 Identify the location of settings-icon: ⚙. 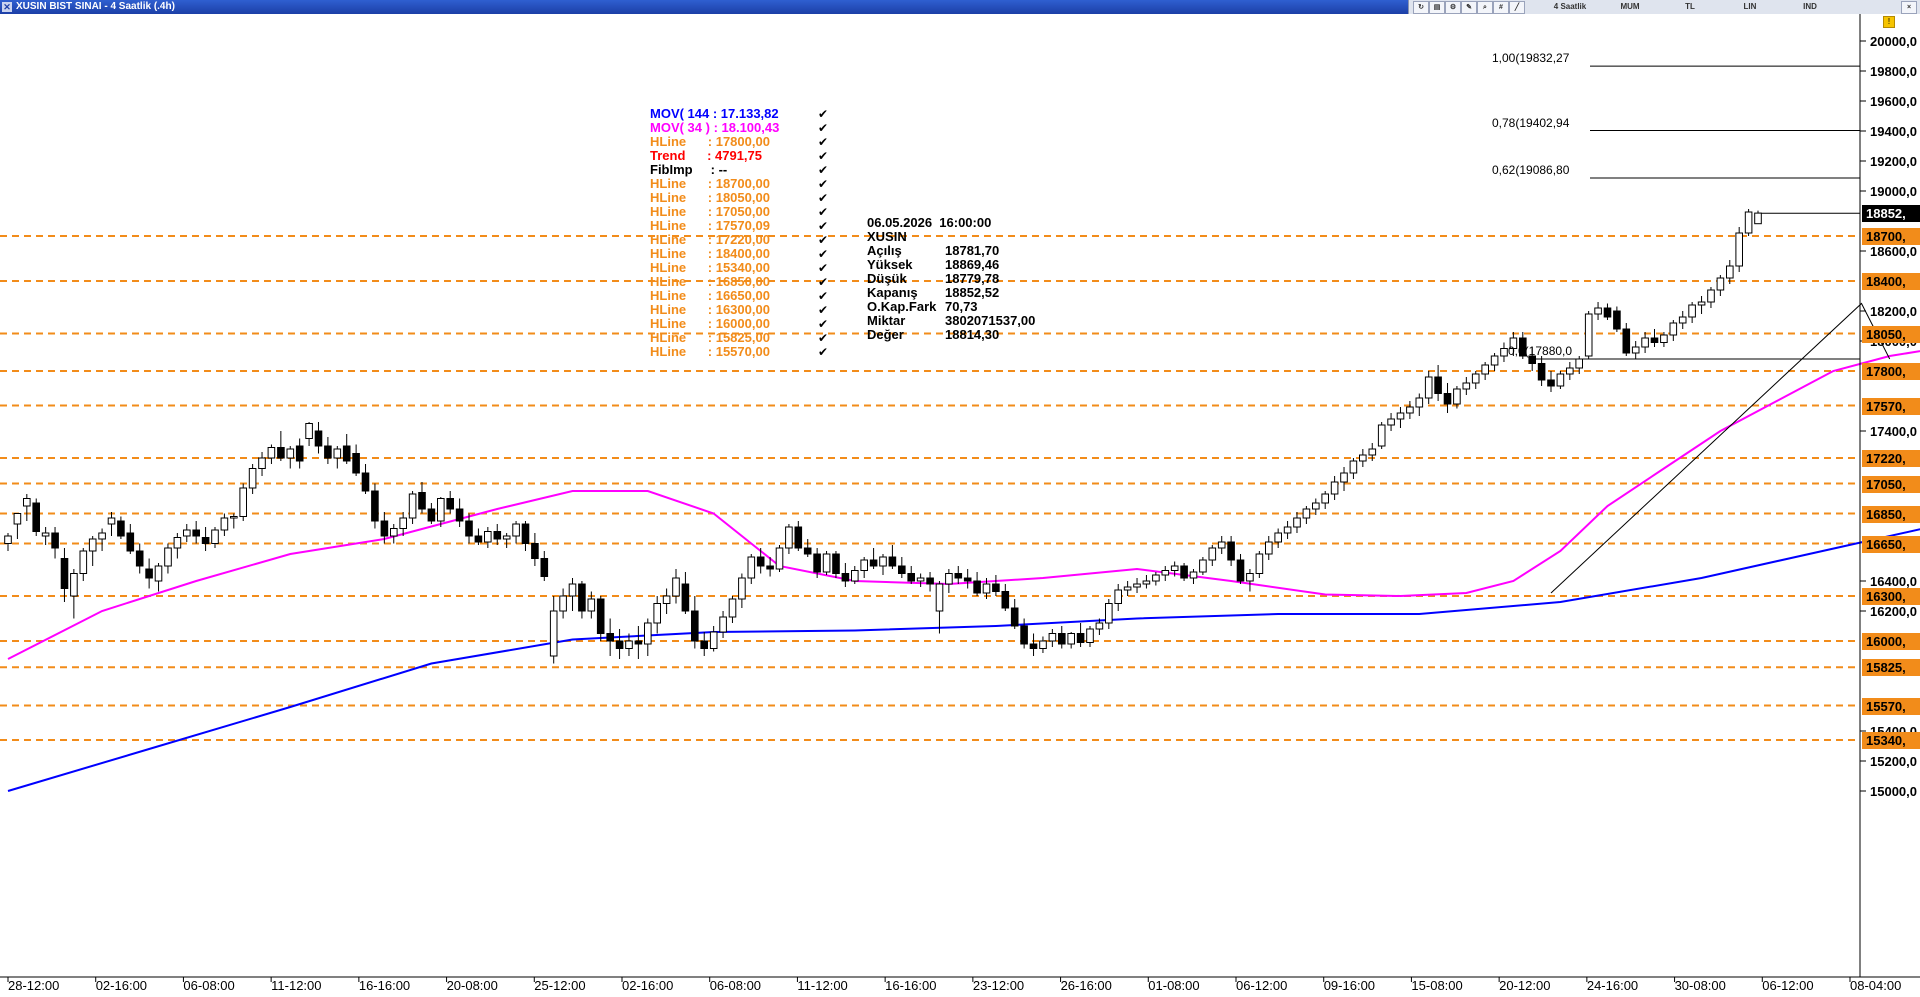
(1453, 7).